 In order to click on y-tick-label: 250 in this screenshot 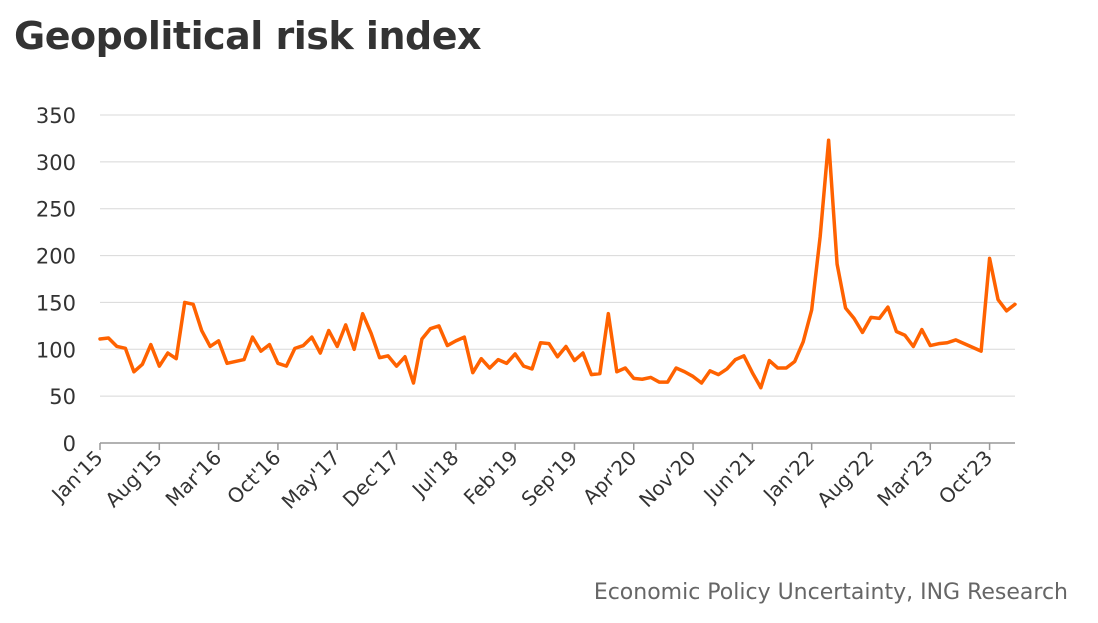, I will do `click(56, 210)`.